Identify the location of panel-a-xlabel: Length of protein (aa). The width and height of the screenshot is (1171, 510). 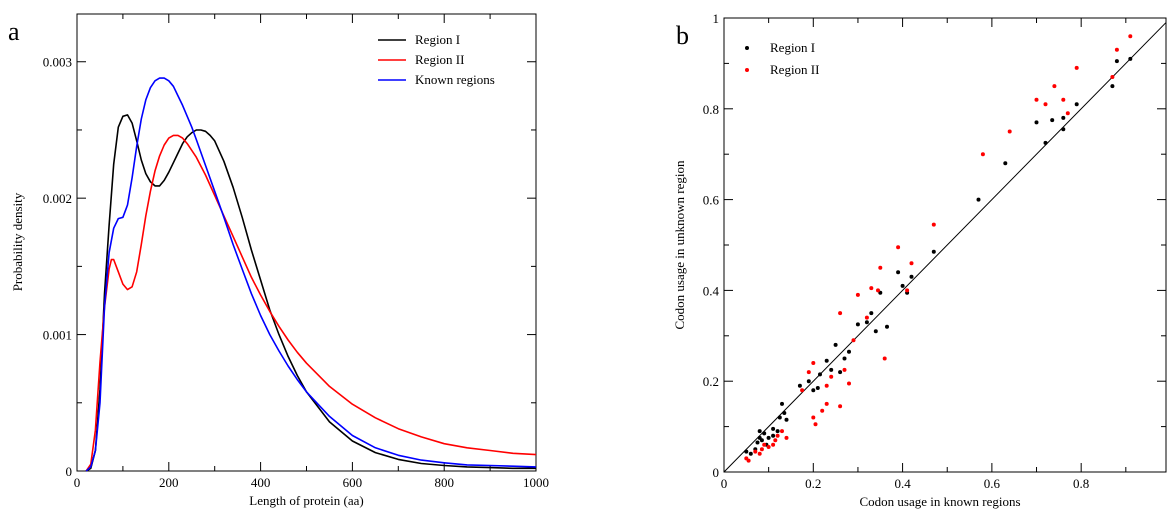
(306, 500).